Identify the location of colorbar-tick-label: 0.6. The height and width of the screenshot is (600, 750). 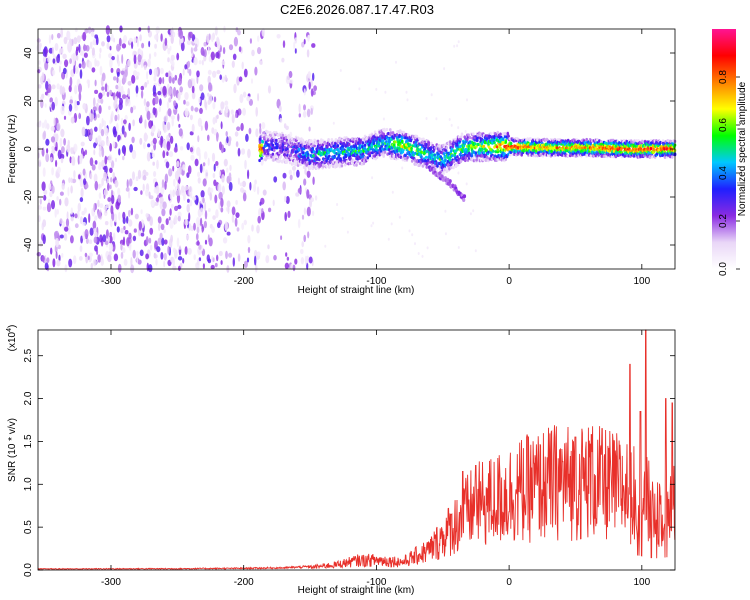
(723, 125).